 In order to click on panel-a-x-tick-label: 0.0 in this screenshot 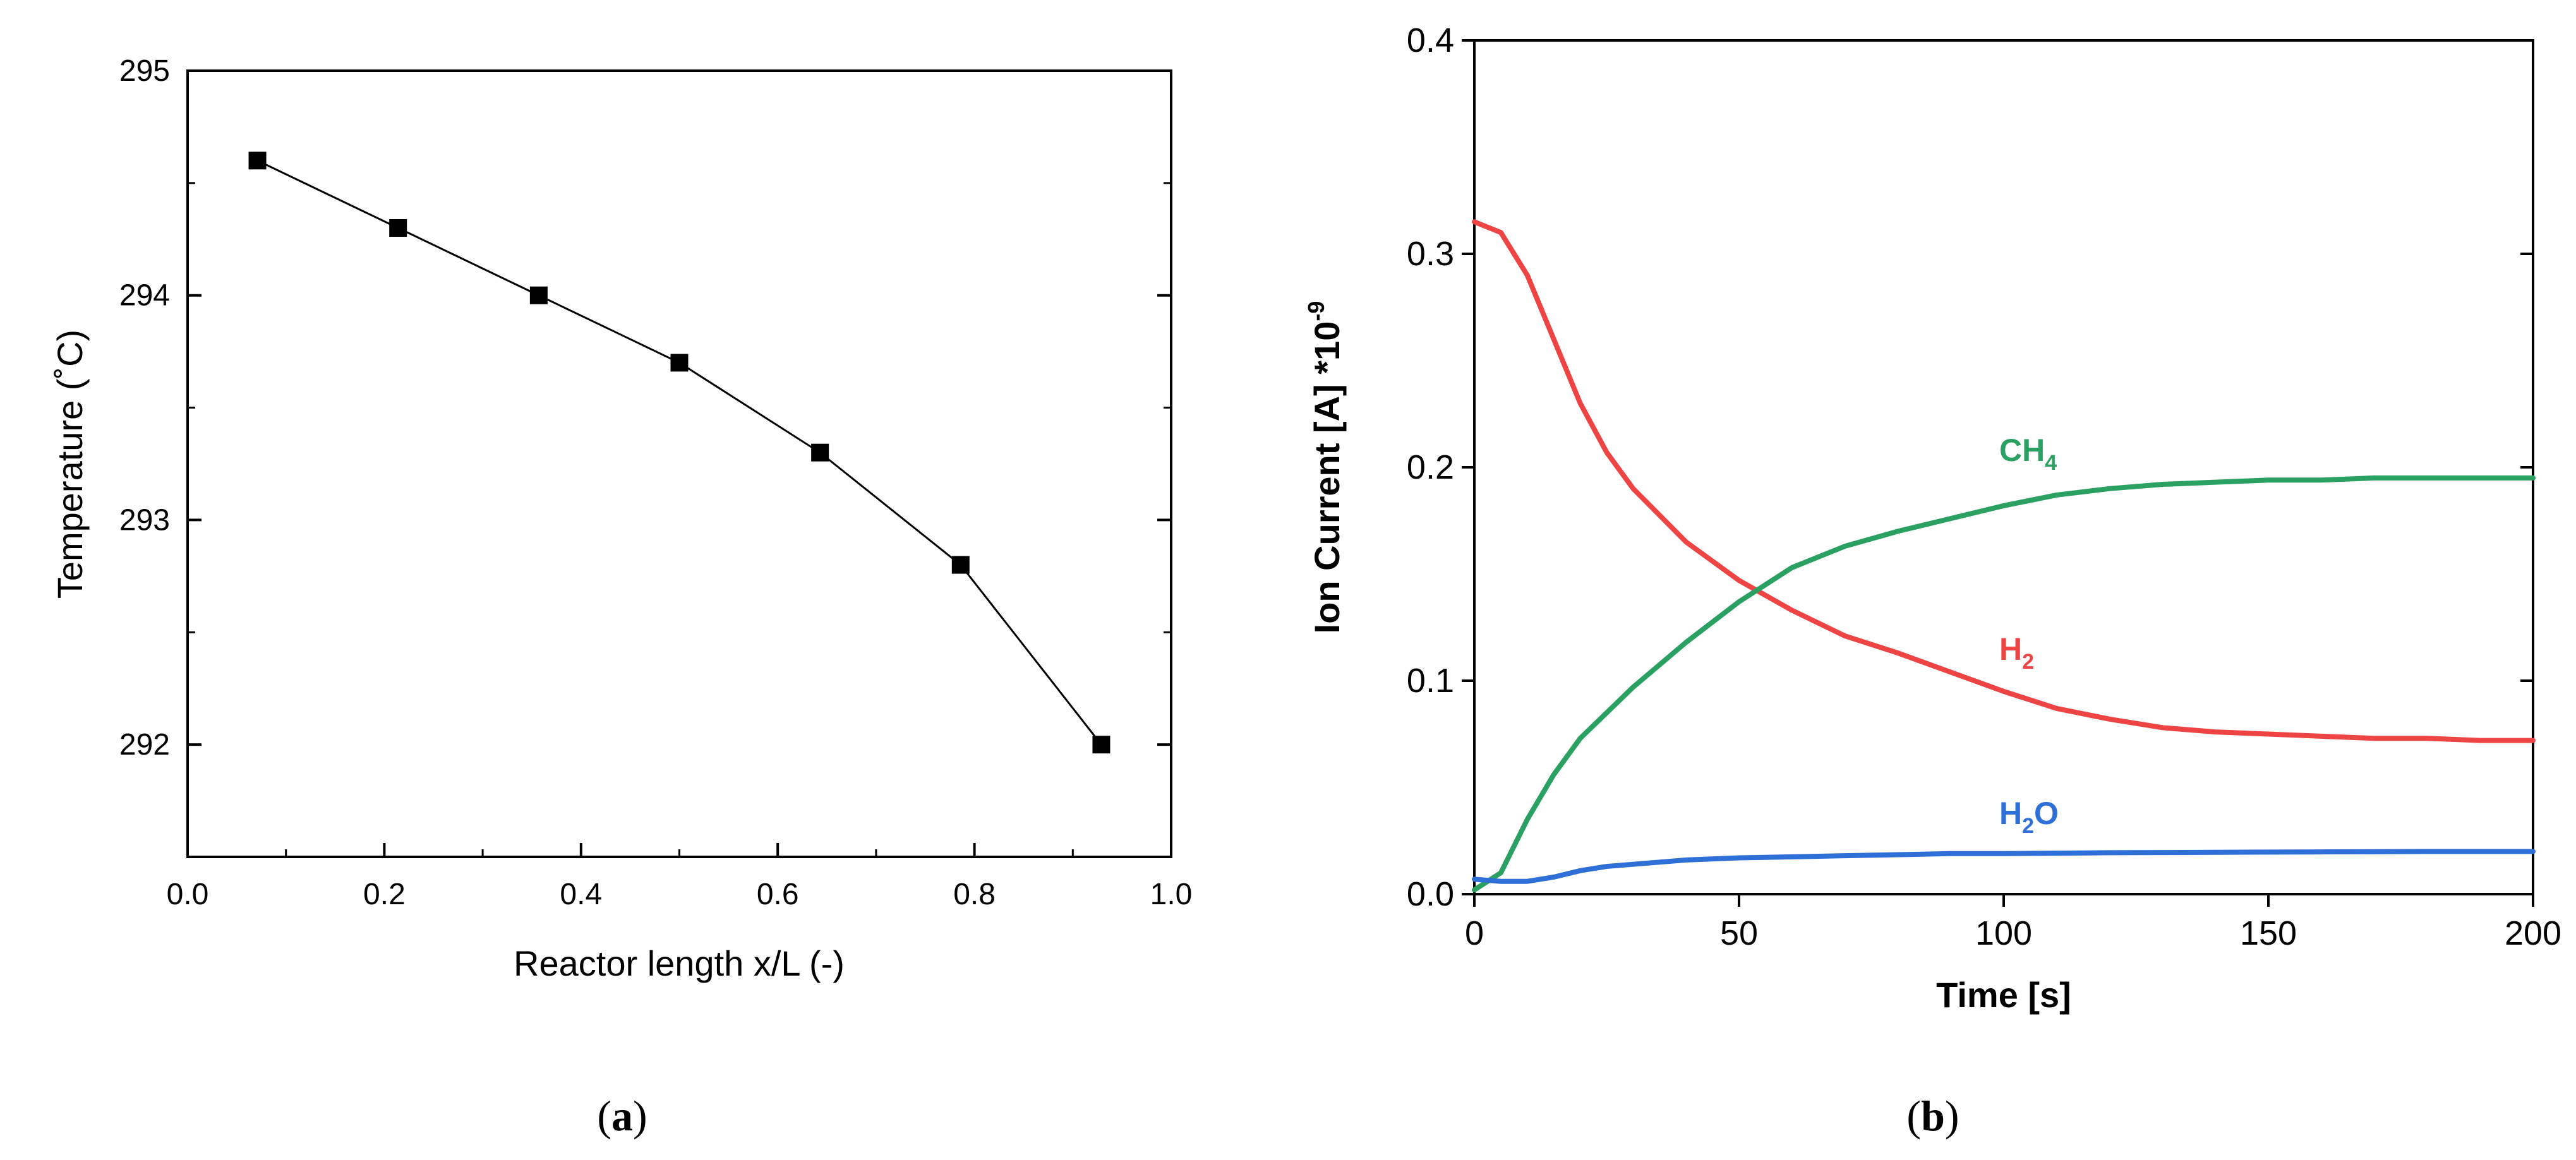, I will do `click(188, 895)`.